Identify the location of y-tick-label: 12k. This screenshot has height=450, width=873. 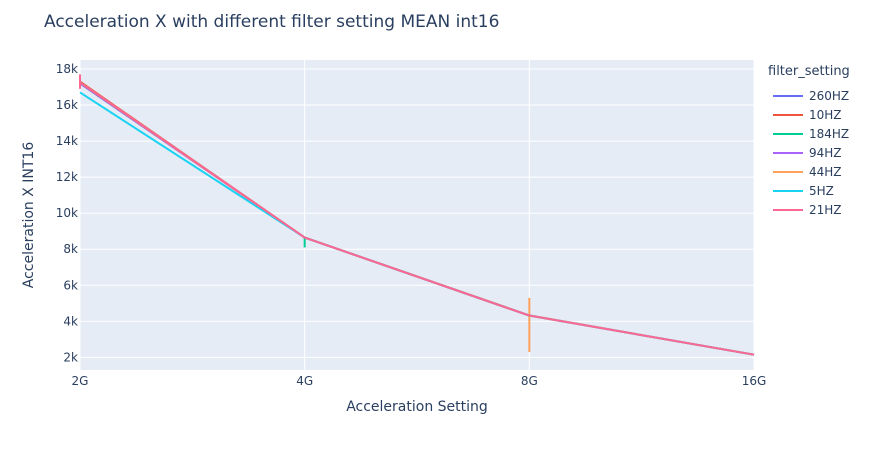
(67, 177).